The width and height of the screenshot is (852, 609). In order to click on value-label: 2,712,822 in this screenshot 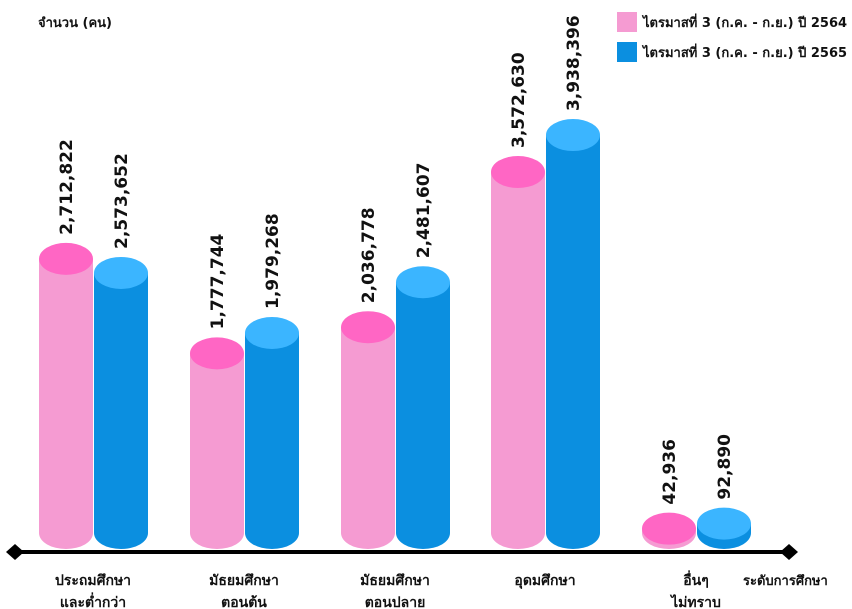, I will do `click(67, 187)`.